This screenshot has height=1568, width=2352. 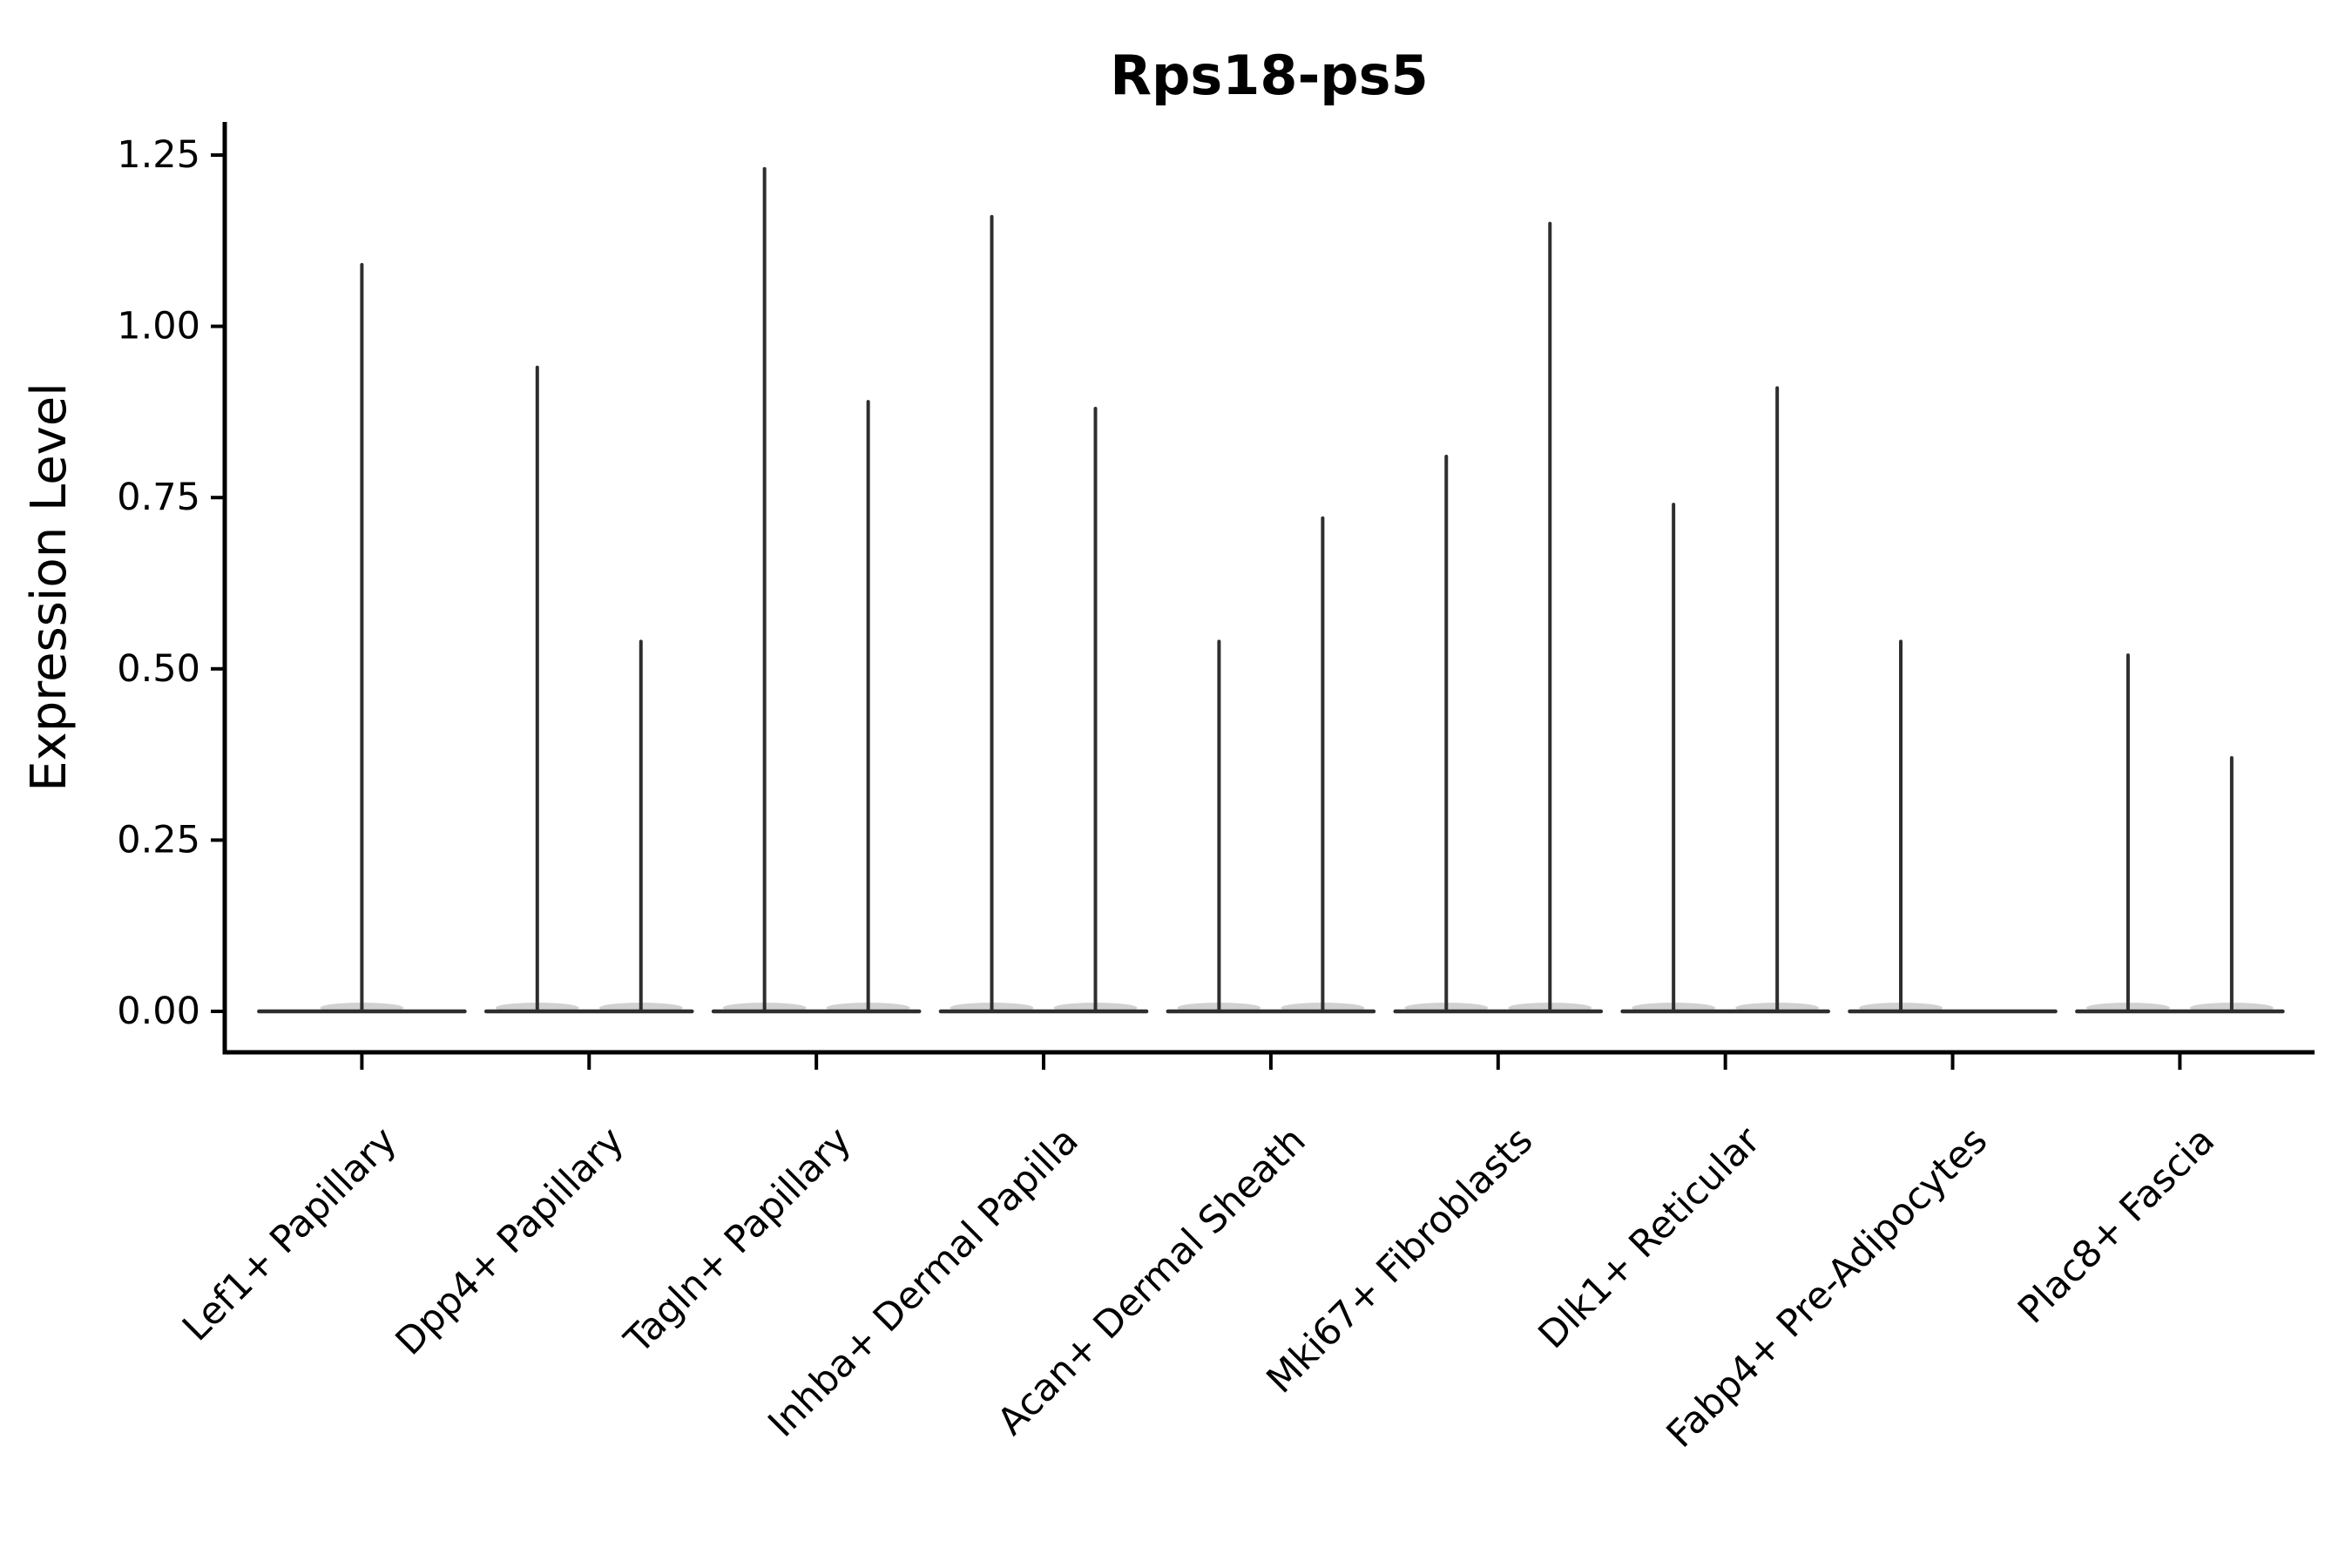 I want to click on y-axis-label: Expression Level, so click(x=49, y=587).